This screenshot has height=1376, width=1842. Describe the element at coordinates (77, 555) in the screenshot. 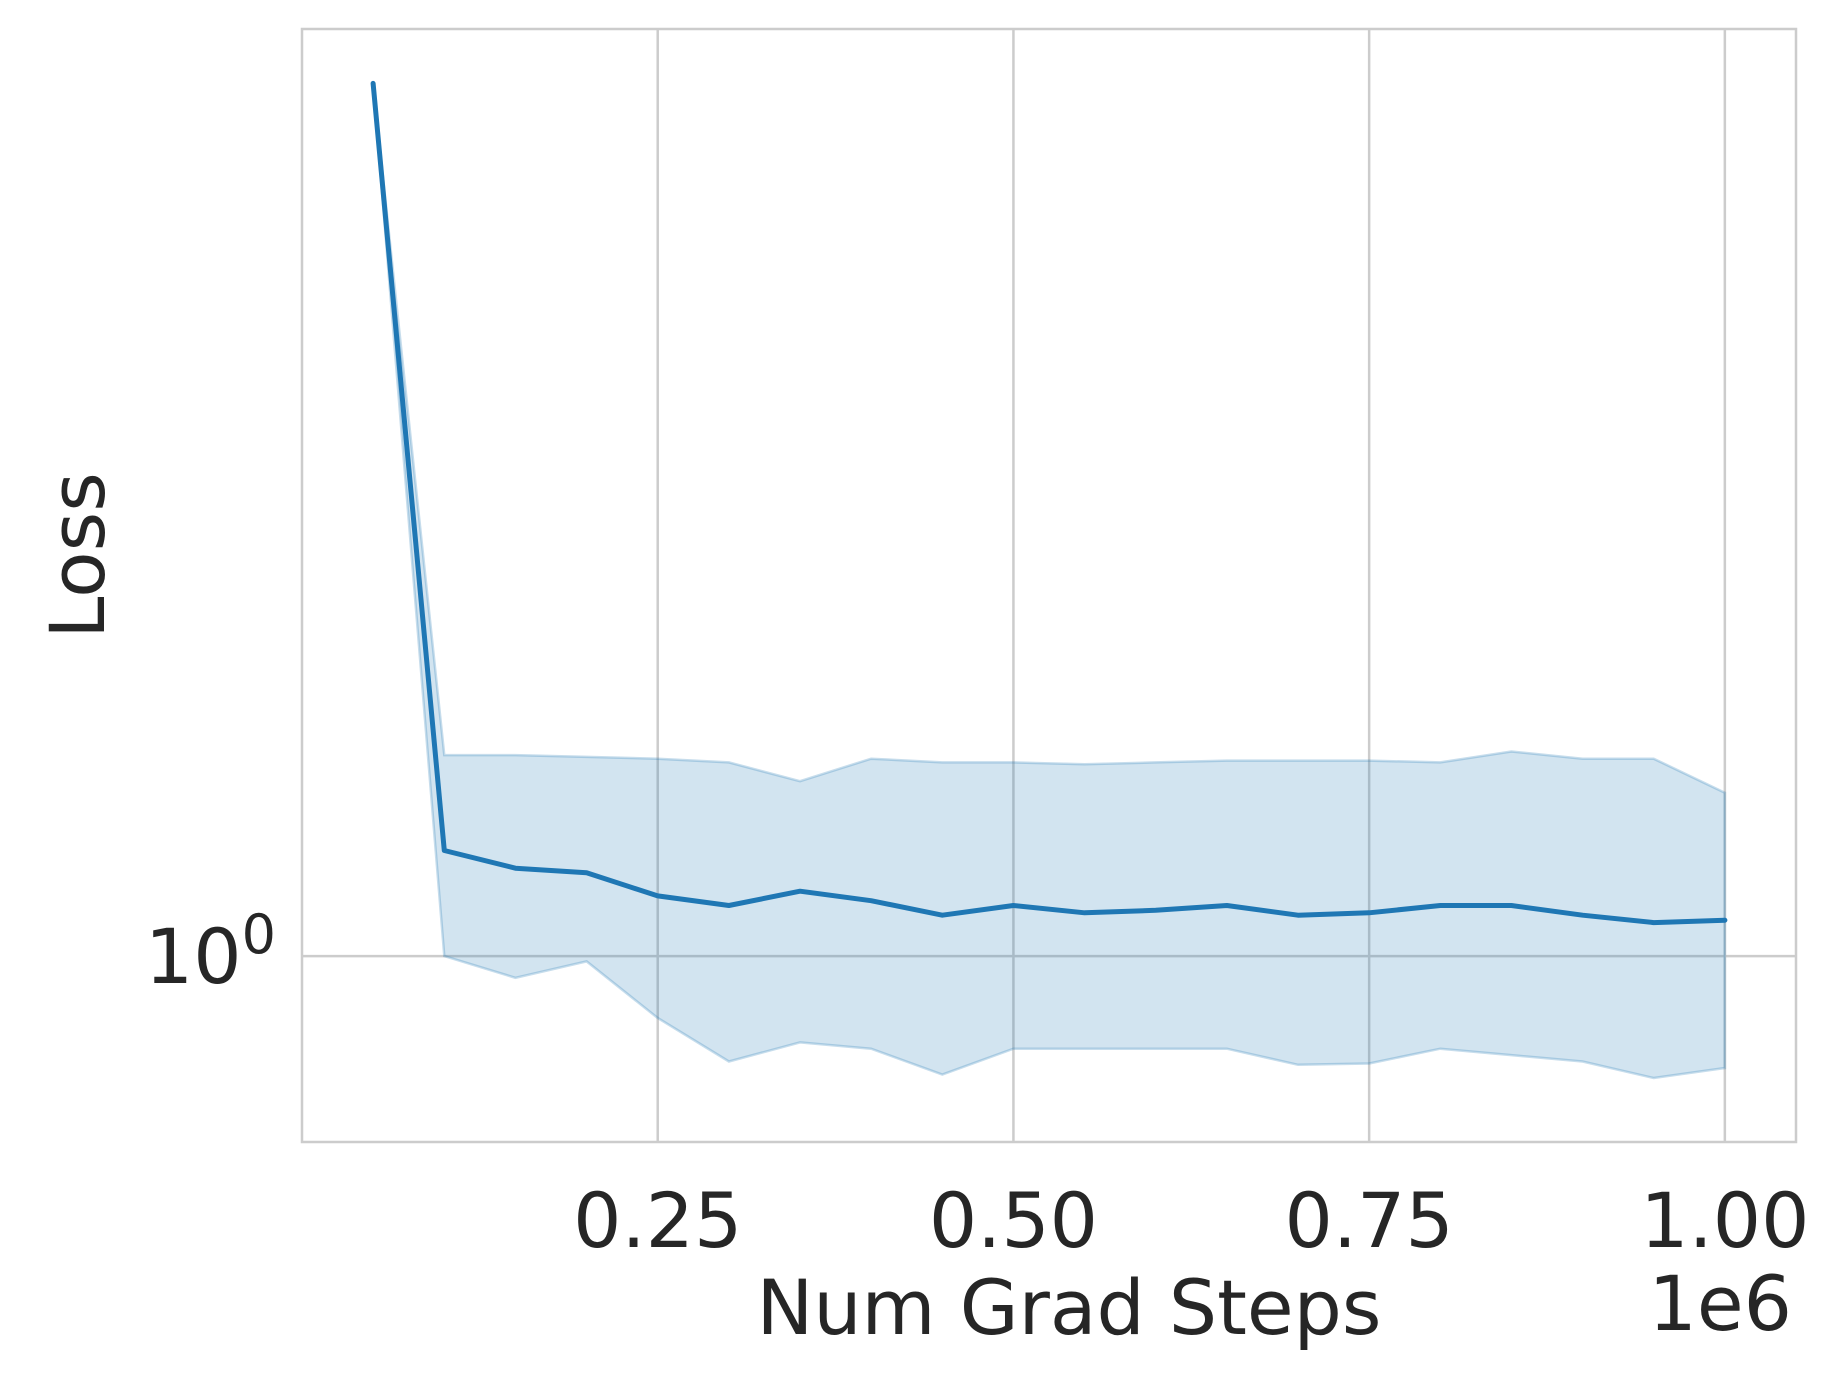

I see `y-axis-label: Loss` at that location.